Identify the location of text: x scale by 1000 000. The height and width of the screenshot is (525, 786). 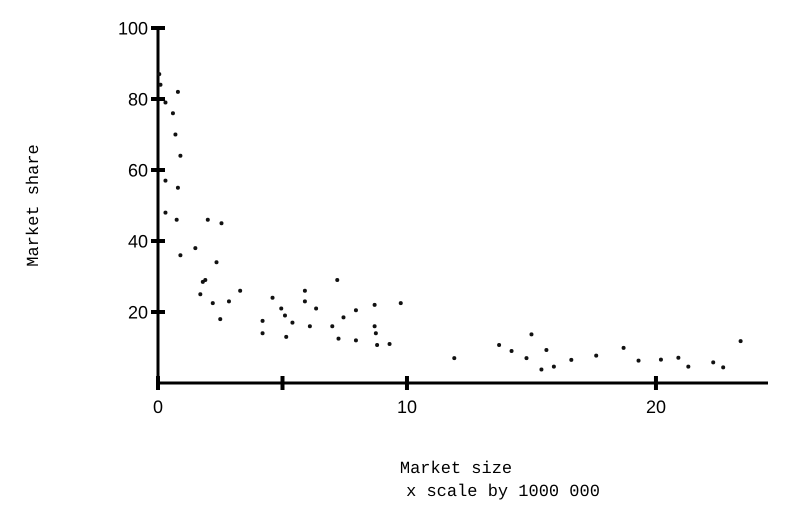
(503, 492).